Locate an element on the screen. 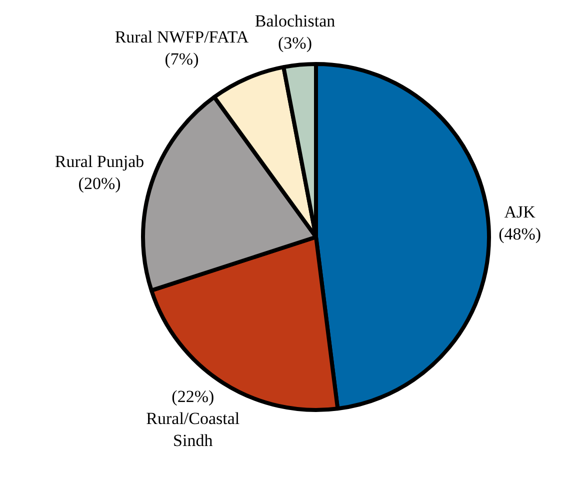 The image size is (565, 484). data-label: (7%) is located at coordinates (181, 58).